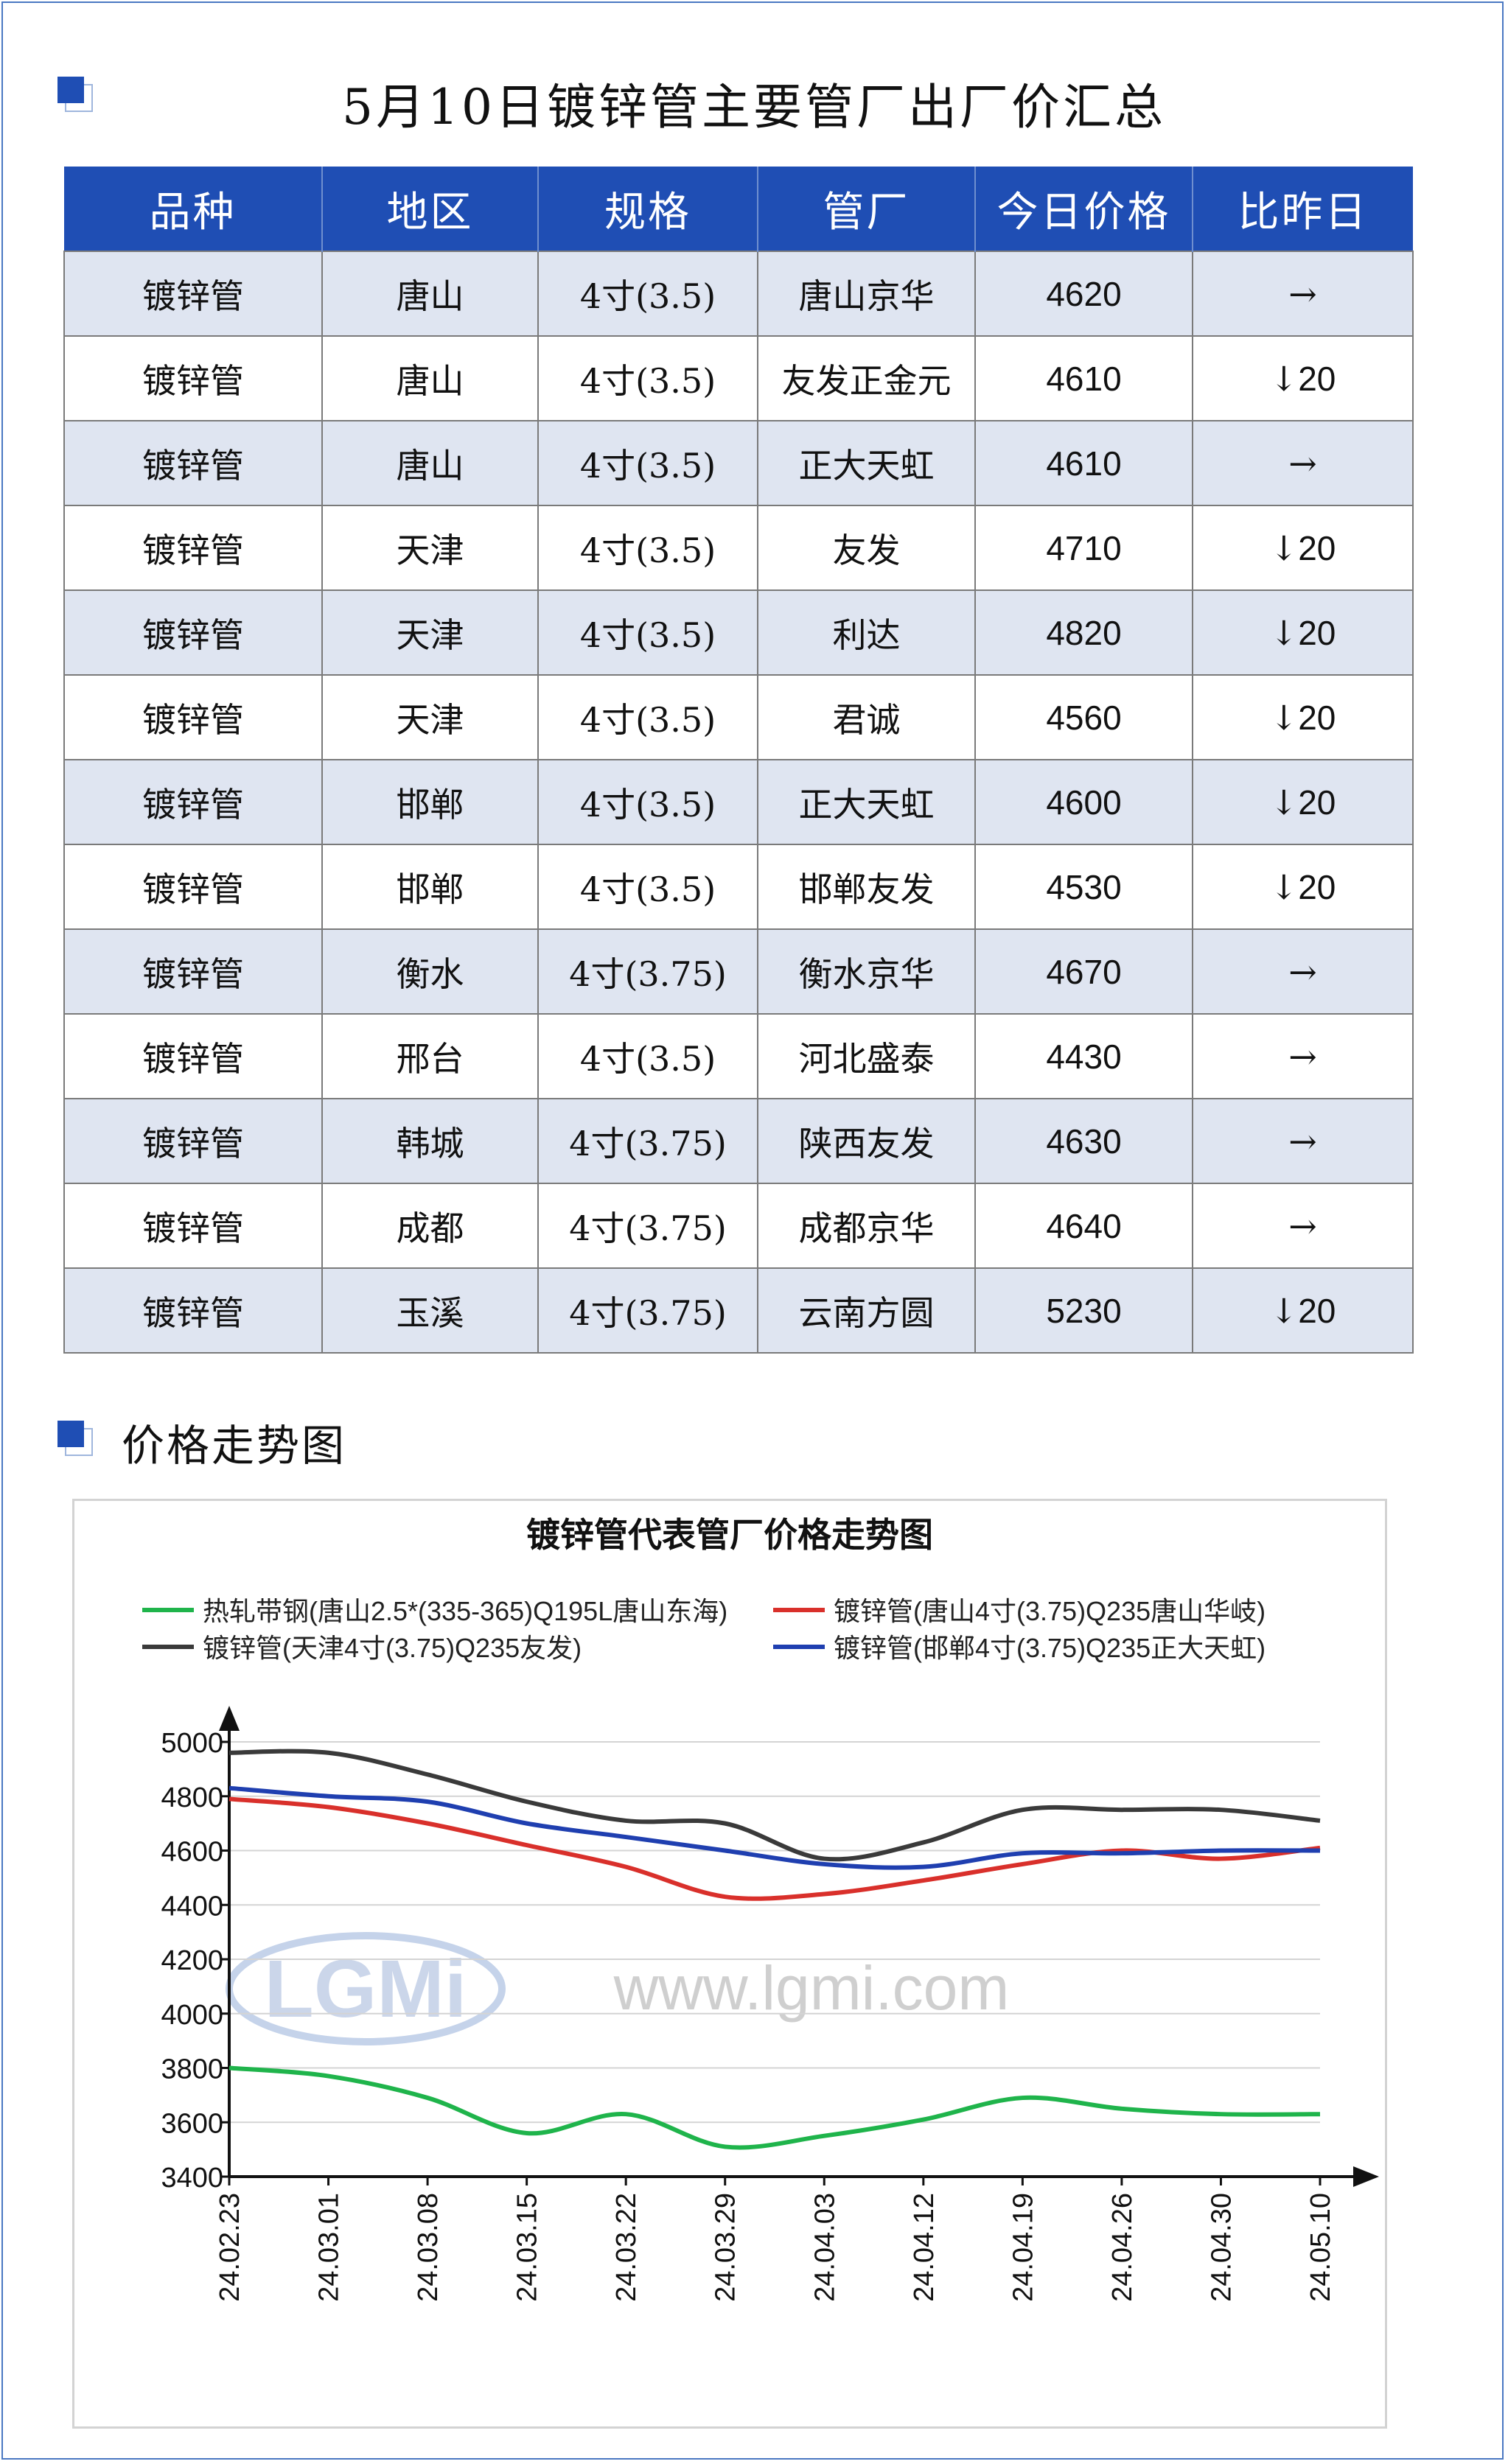  I want to click on table-row: 镀锌管 天津 4寸(3.5) 君诚 4560 ↓20, so click(738, 717).